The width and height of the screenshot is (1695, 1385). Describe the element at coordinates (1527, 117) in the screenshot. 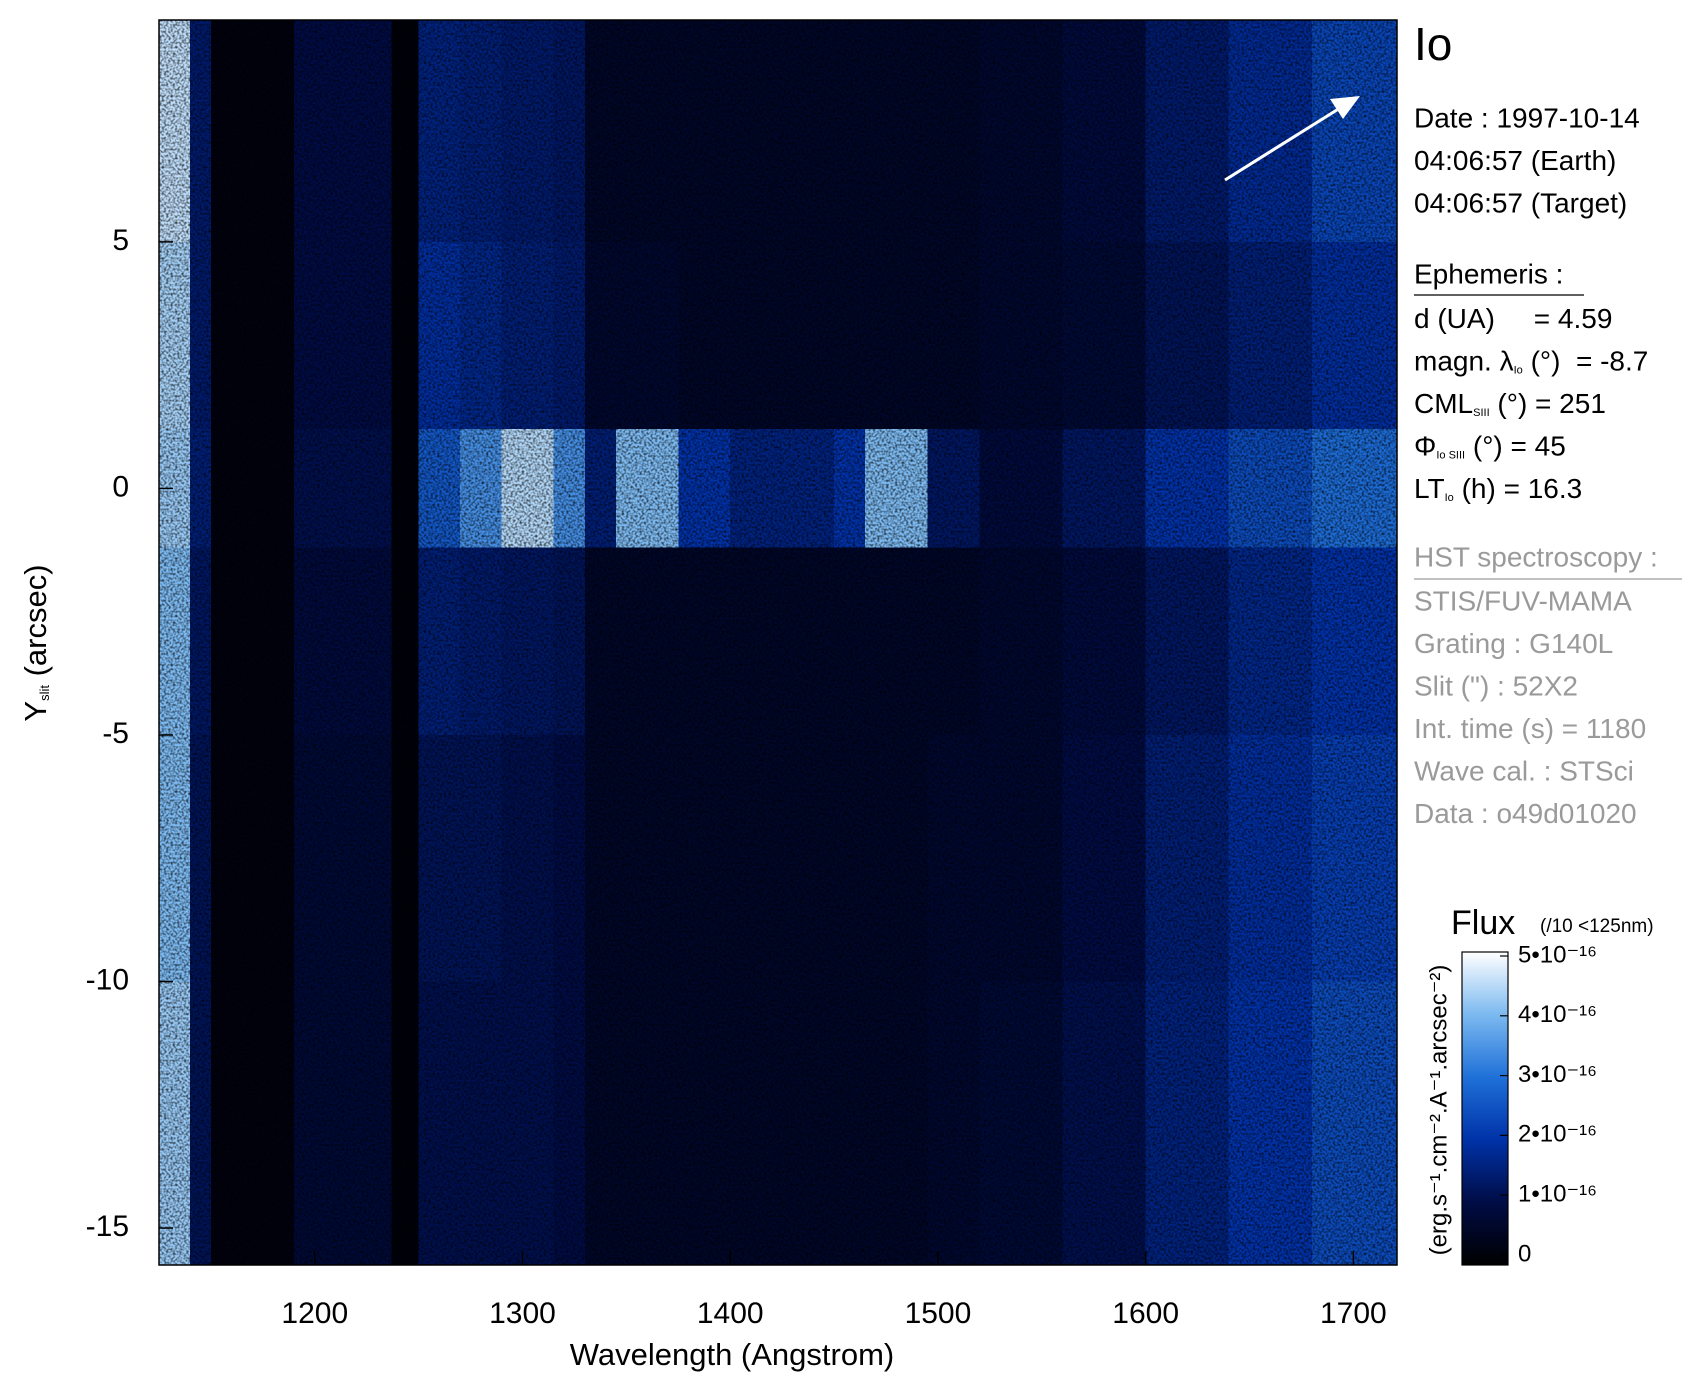

I see `date-line: Date : 1997-10-14` at that location.